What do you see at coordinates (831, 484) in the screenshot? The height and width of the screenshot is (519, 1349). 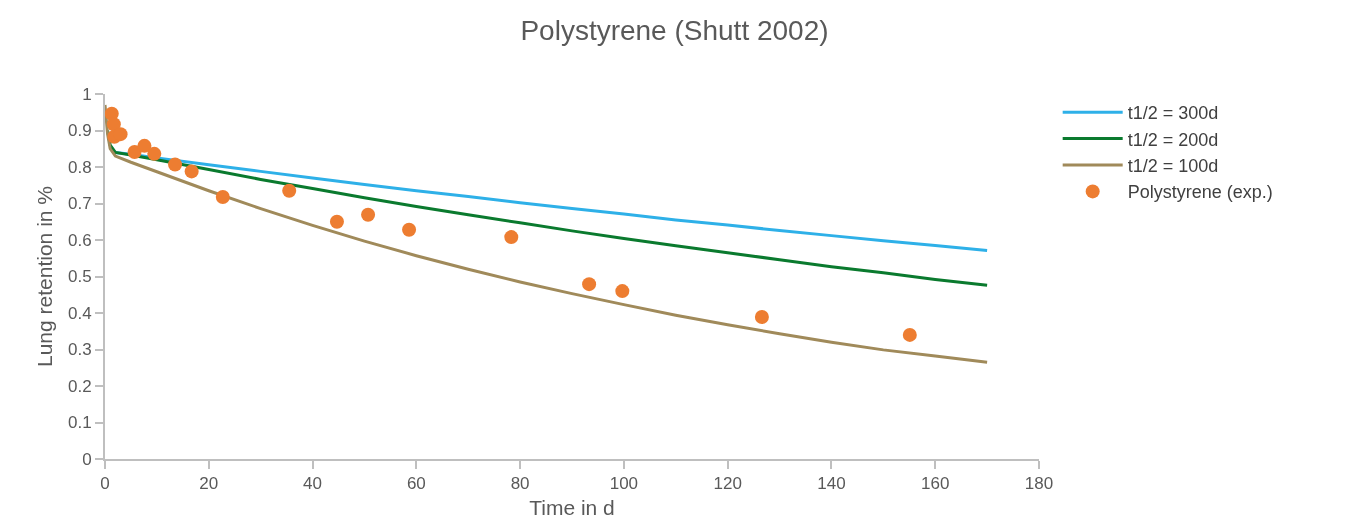 I see `x-tick-label: 140` at bounding box center [831, 484].